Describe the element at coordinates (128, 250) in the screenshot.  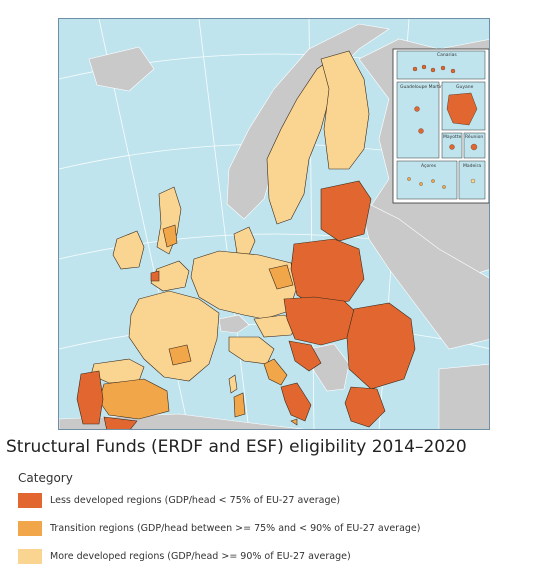
I see `ireland` at that location.